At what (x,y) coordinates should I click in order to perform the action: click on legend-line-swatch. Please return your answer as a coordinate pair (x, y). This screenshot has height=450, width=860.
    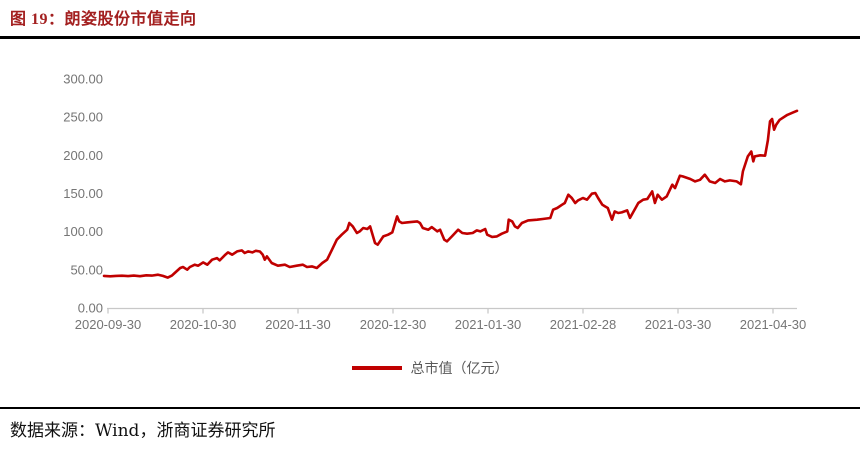
    Looking at the image, I should click on (376, 368).